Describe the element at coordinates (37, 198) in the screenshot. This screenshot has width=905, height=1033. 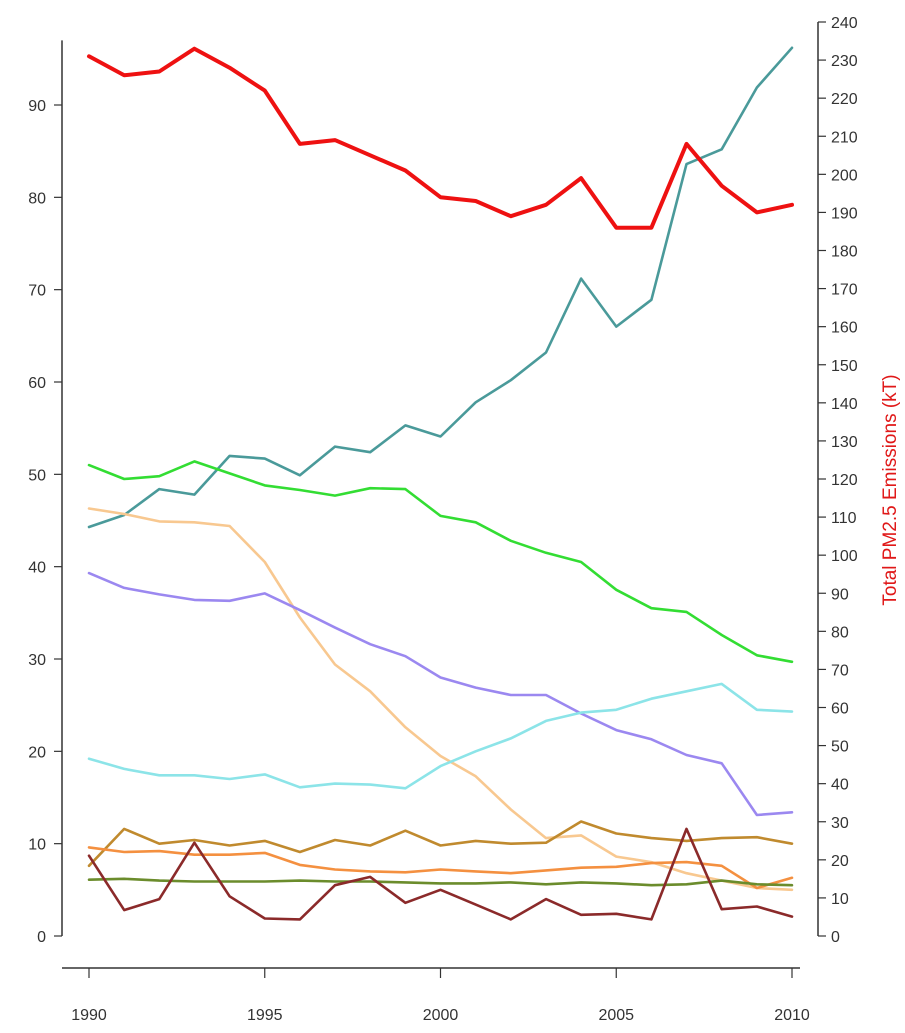
I see `left-axis-tick-label: 80` at that location.